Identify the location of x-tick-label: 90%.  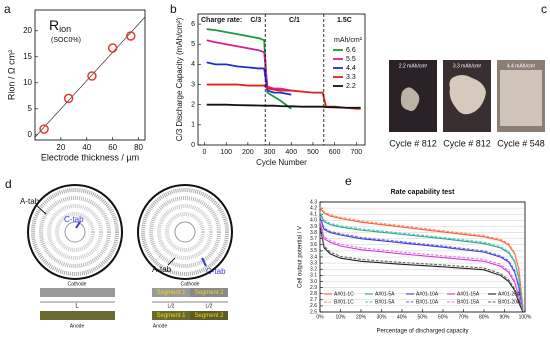
(504, 317).